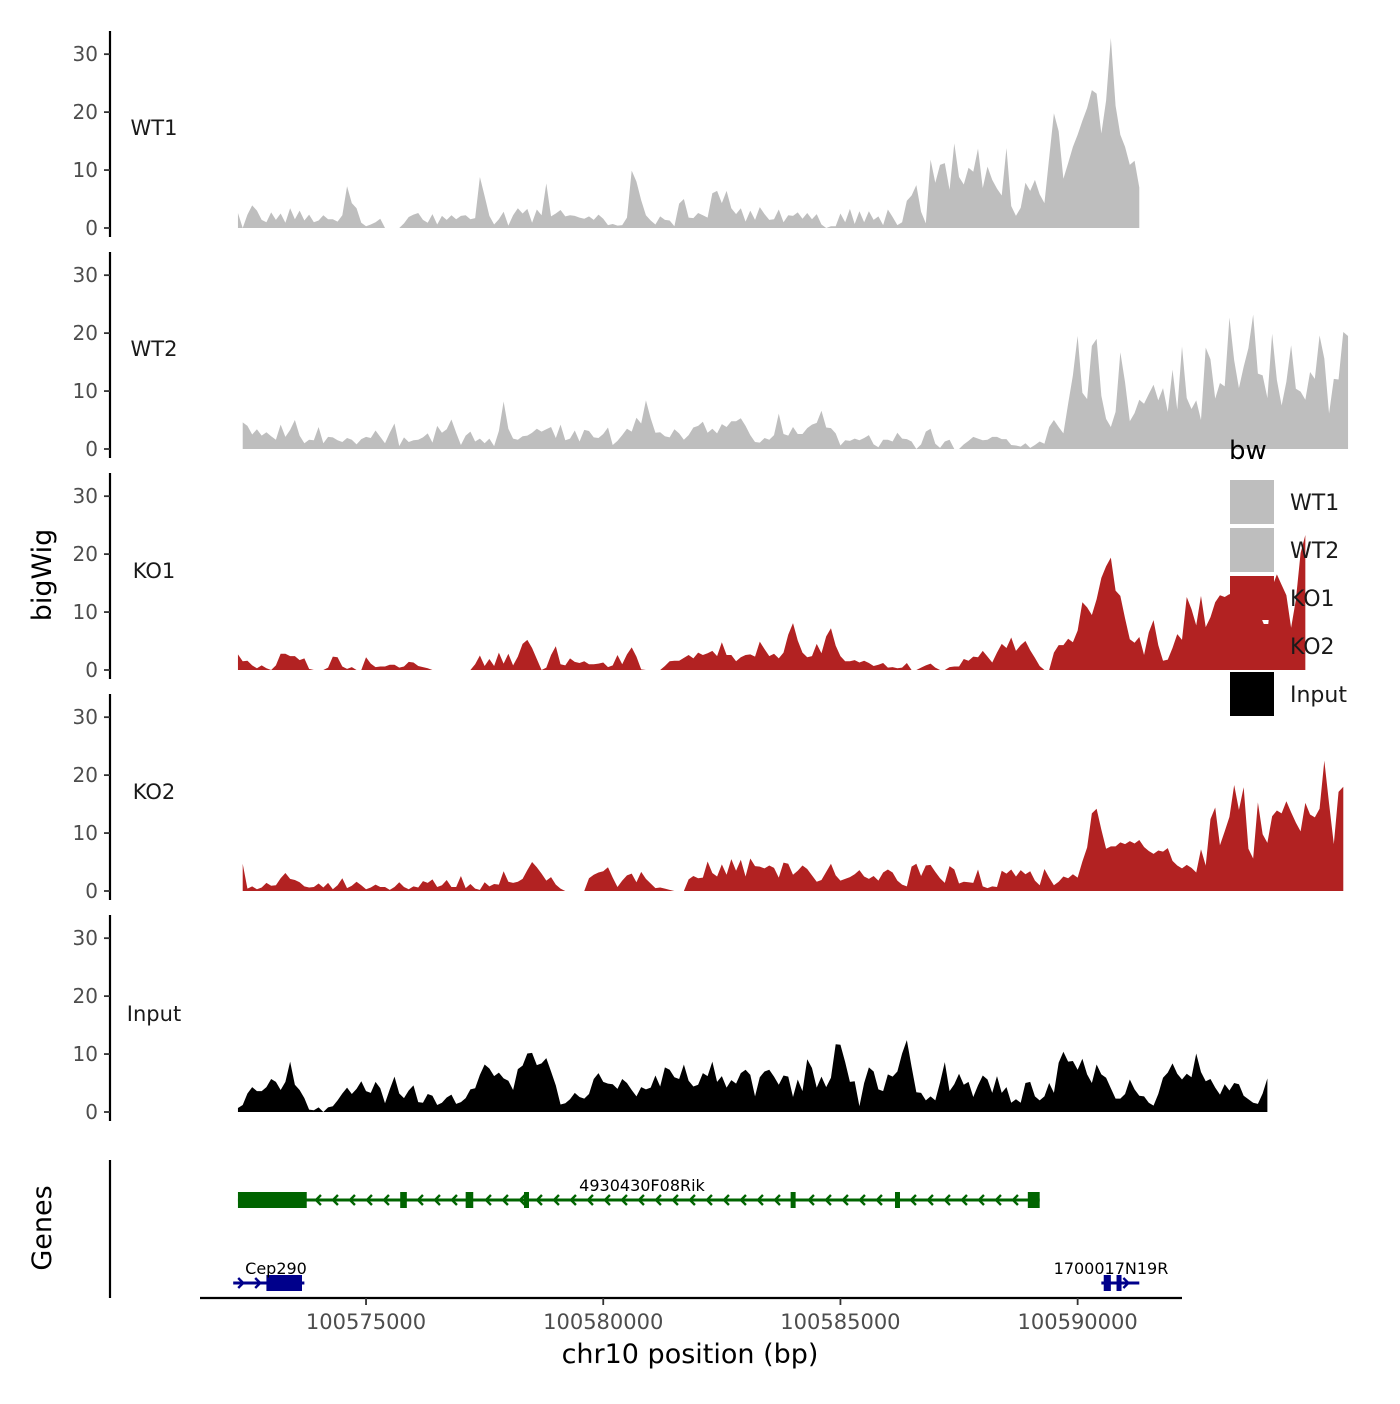 The height and width of the screenshot is (1404, 1400). I want to click on legend-label: Input, so click(1318, 695).